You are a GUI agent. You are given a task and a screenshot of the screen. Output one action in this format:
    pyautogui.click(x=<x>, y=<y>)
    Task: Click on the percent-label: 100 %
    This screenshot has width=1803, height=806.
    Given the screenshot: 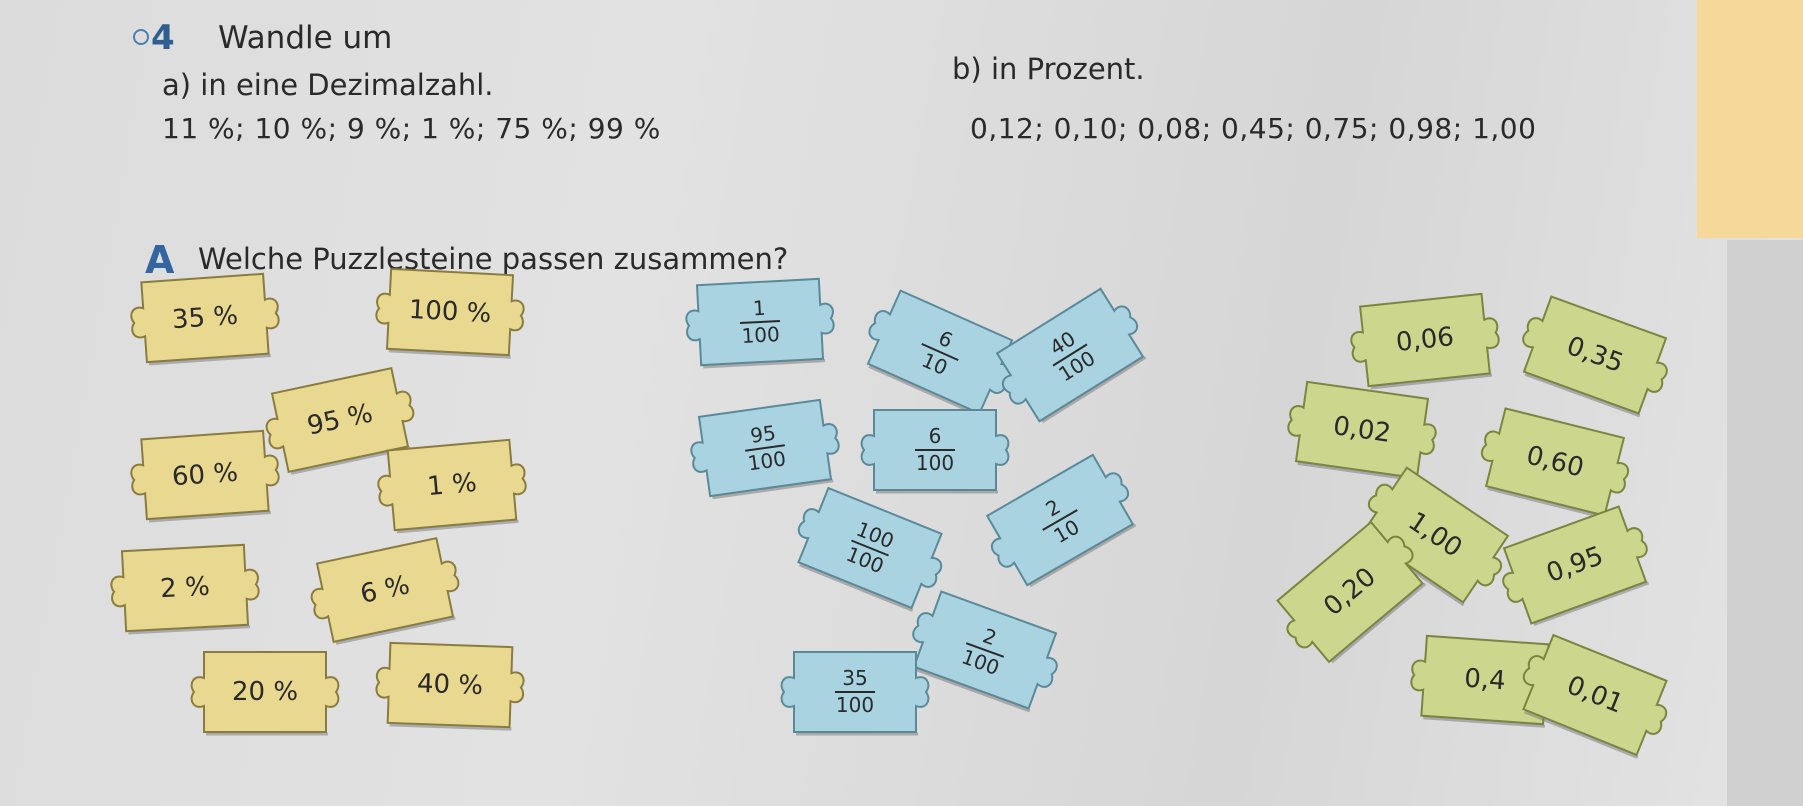 What is the action you would take?
    pyautogui.click(x=450, y=312)
    